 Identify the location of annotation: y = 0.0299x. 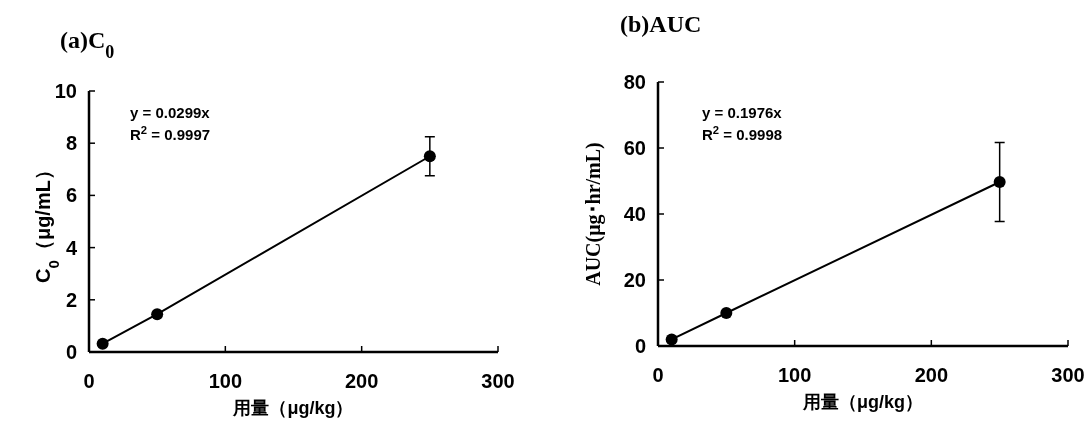
(170, 112).